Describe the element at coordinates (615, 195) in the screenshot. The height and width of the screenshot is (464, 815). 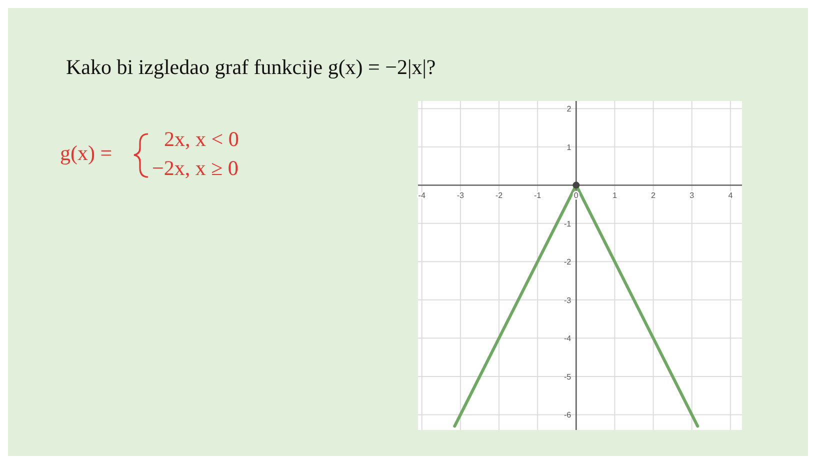
I see `x-tick-label: 1` at that location.